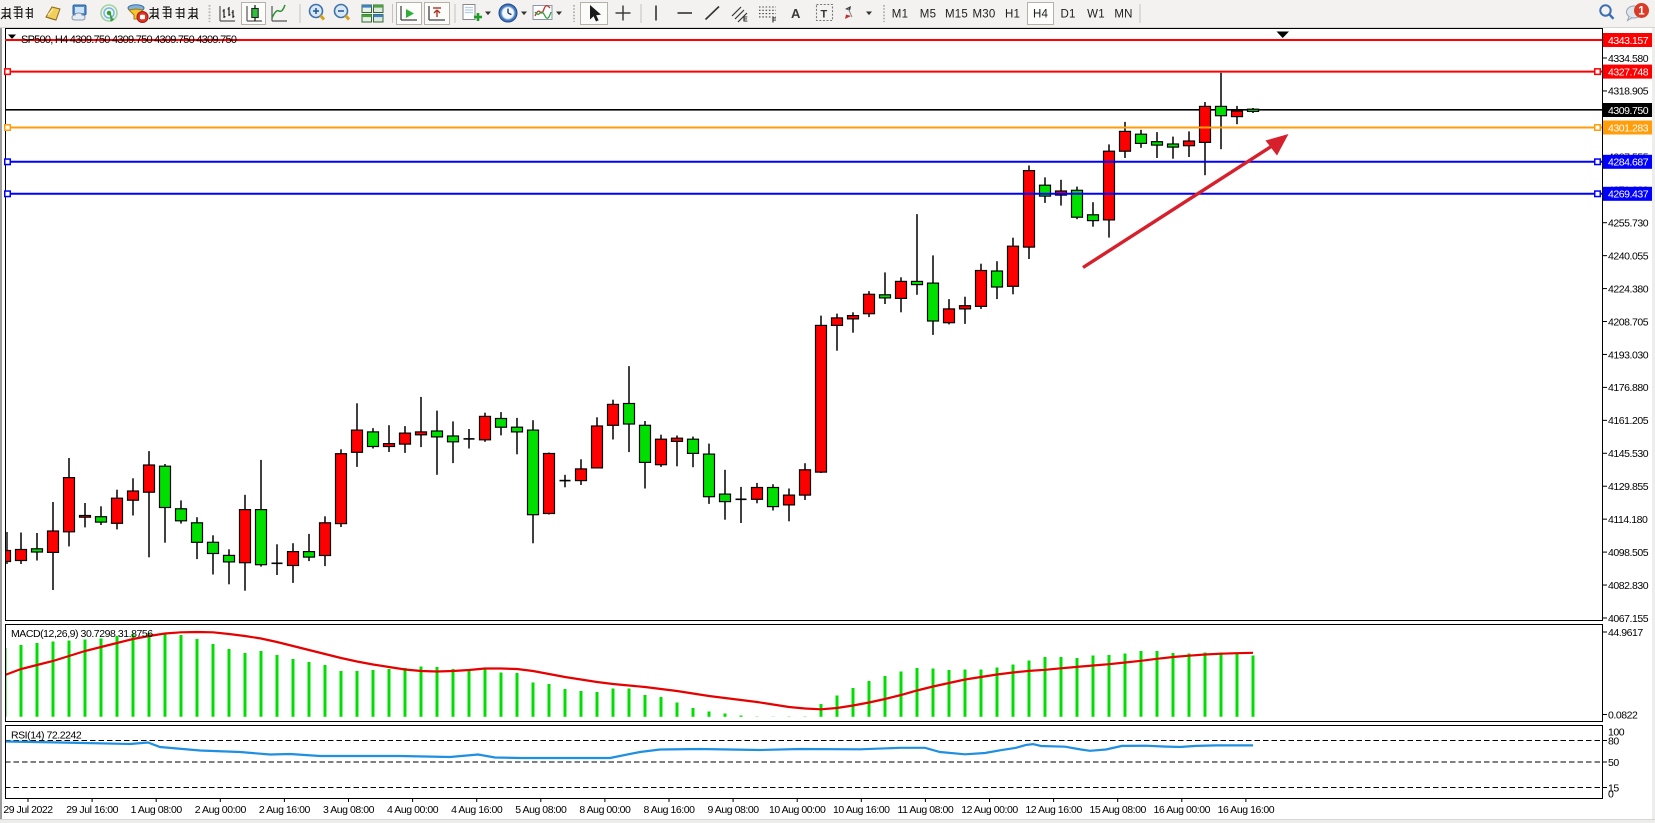 The height and width of the screenshot is (823, 1655). I want to click on svg-text: 50, so click(1613, 763).